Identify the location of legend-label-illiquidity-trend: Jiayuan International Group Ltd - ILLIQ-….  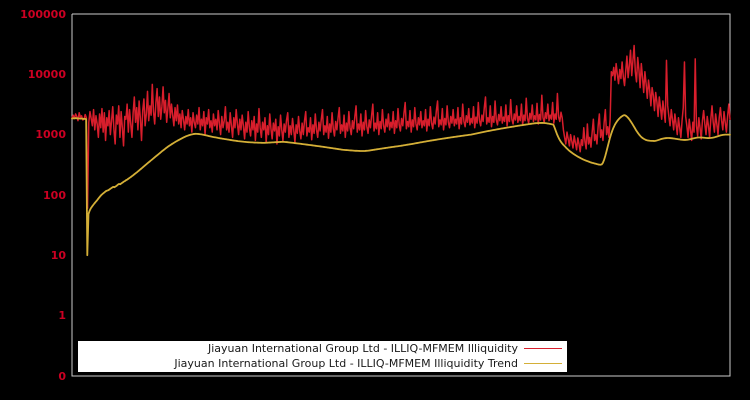
(346, 363).